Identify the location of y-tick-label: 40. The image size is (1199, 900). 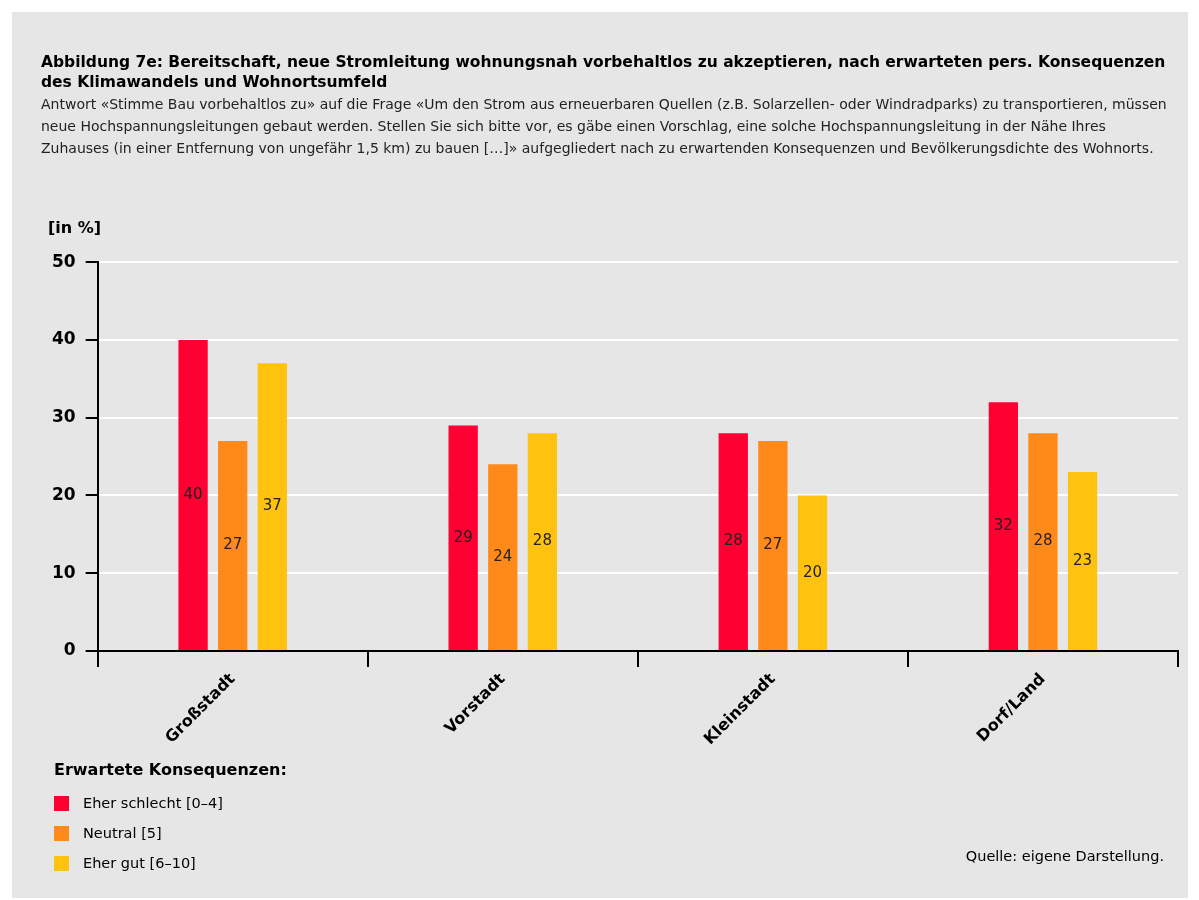
(63, 338).